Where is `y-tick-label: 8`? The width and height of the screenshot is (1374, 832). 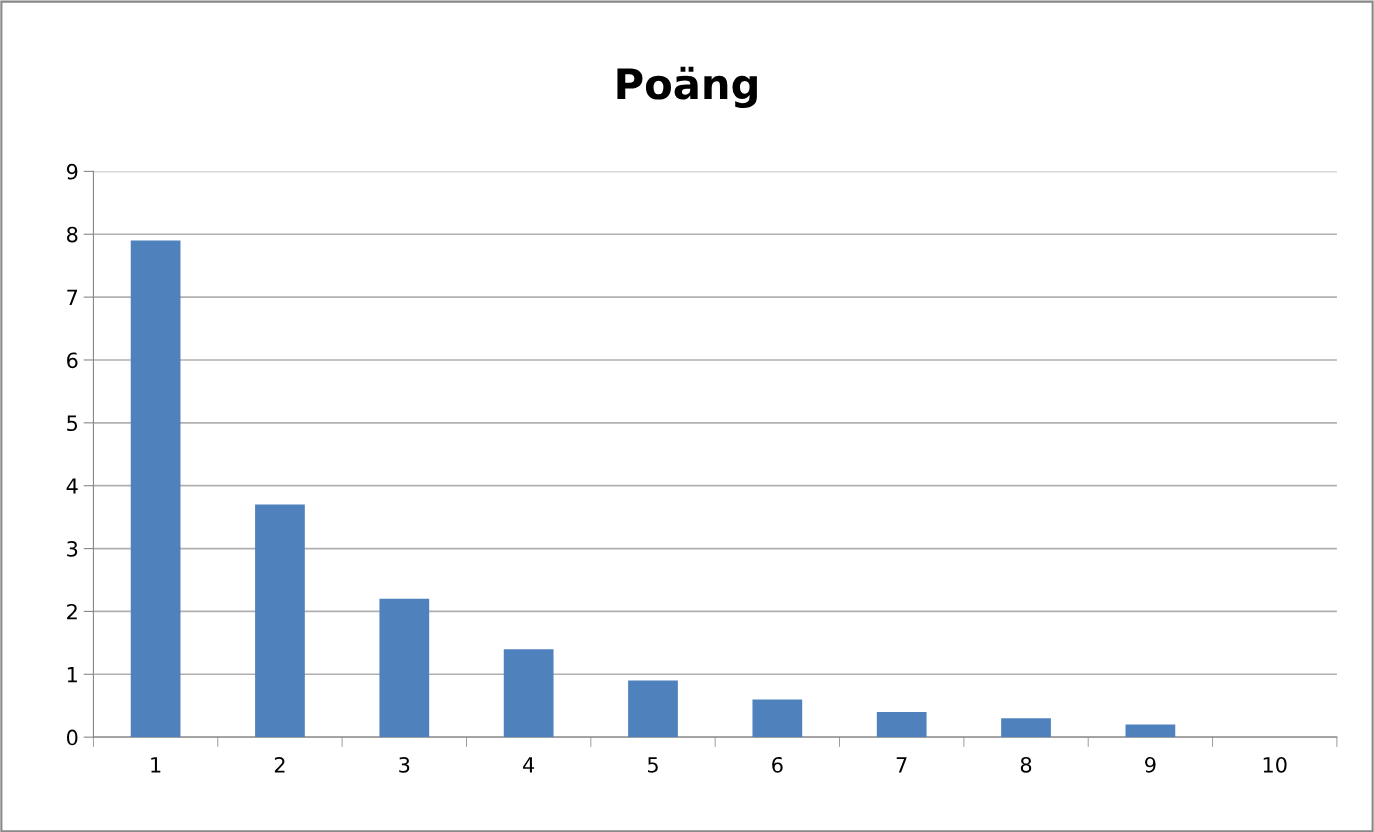 y-tick-label: 8 is located at coordinates (72, 234).